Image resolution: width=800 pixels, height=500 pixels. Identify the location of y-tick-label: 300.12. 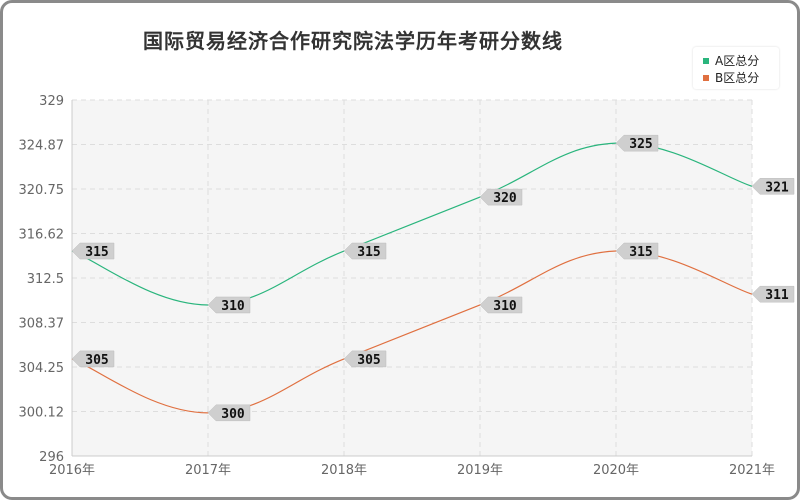
(42, 413).